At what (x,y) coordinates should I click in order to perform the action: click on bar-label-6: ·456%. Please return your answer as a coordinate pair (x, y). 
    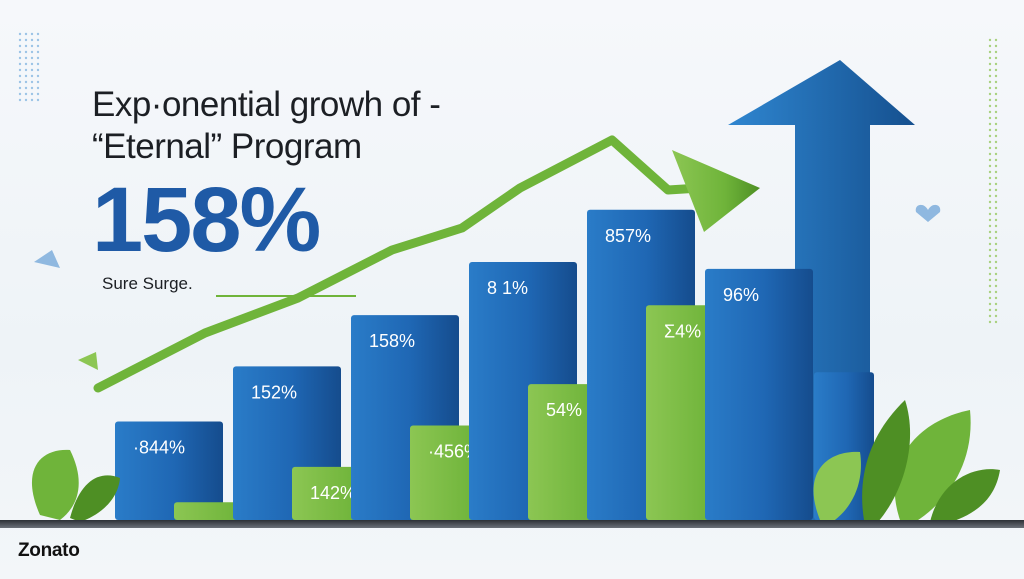
    Looking at the image, I should click on (454, 451).